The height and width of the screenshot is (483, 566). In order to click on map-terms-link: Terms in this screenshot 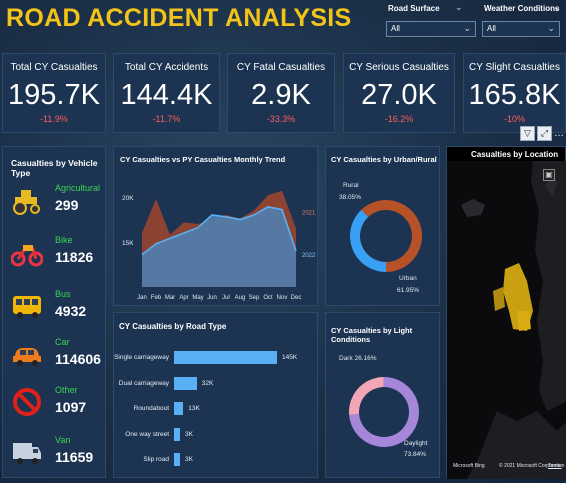, I will do `click(555, 466)`.